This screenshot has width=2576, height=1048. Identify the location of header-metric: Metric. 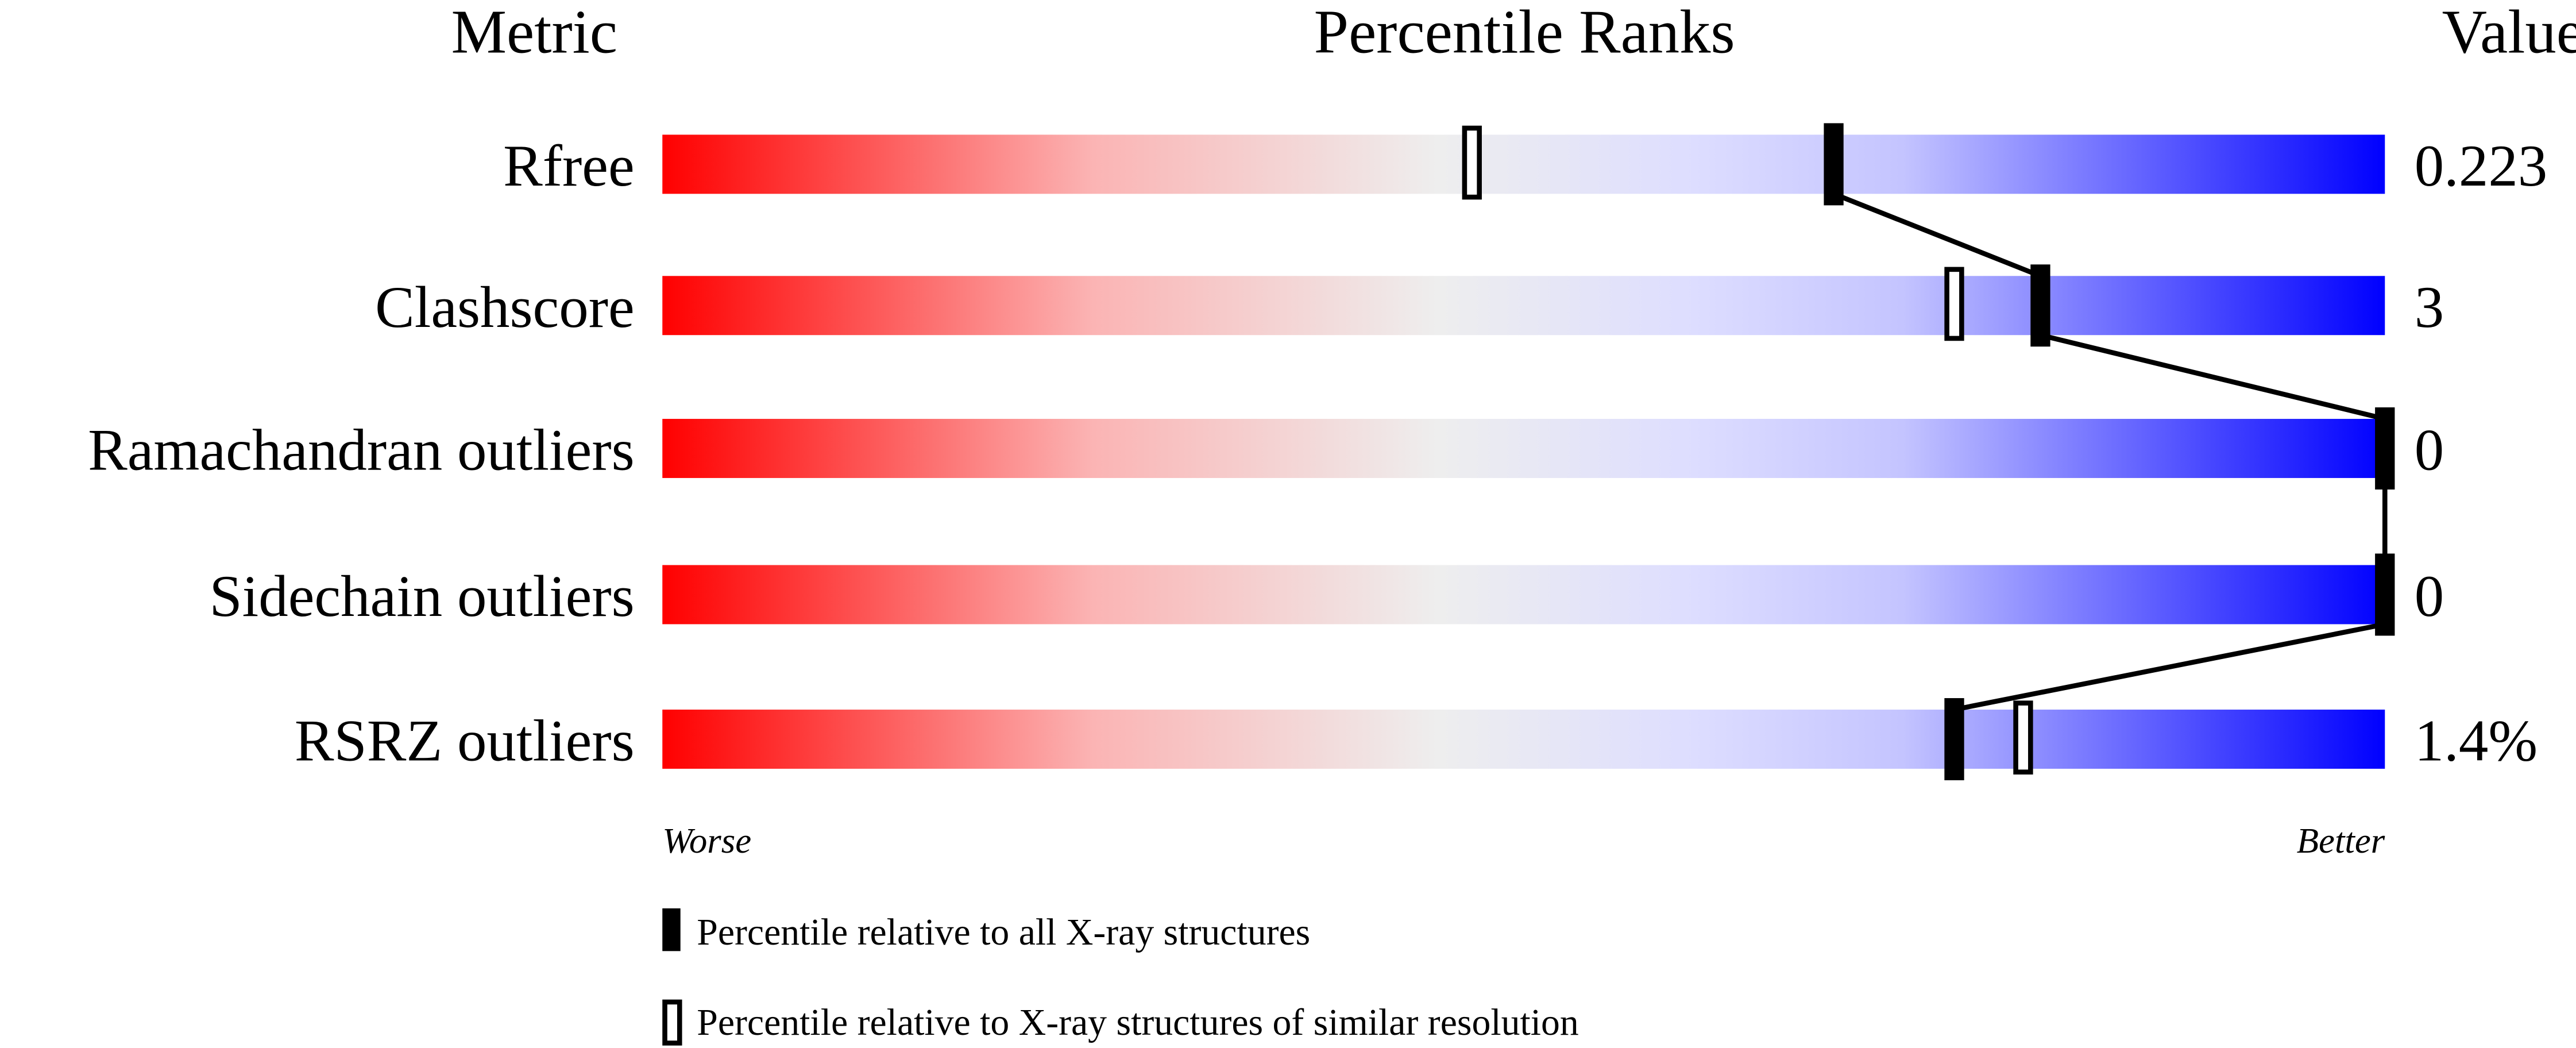
(534, 33).